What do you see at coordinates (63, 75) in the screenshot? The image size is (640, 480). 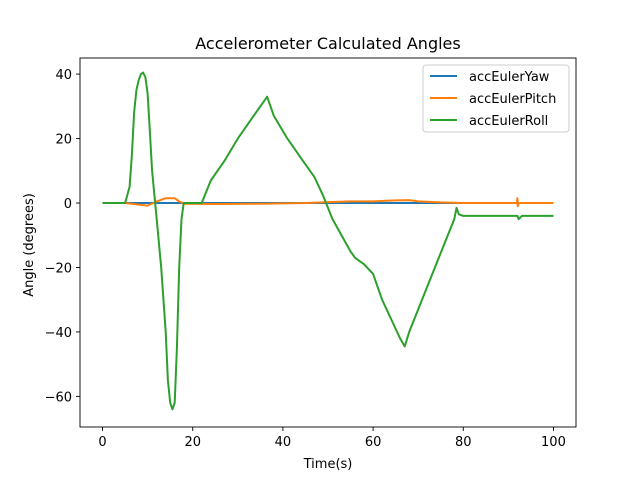 I see `y-tick-label: 40` at bounding box center [63, 75].